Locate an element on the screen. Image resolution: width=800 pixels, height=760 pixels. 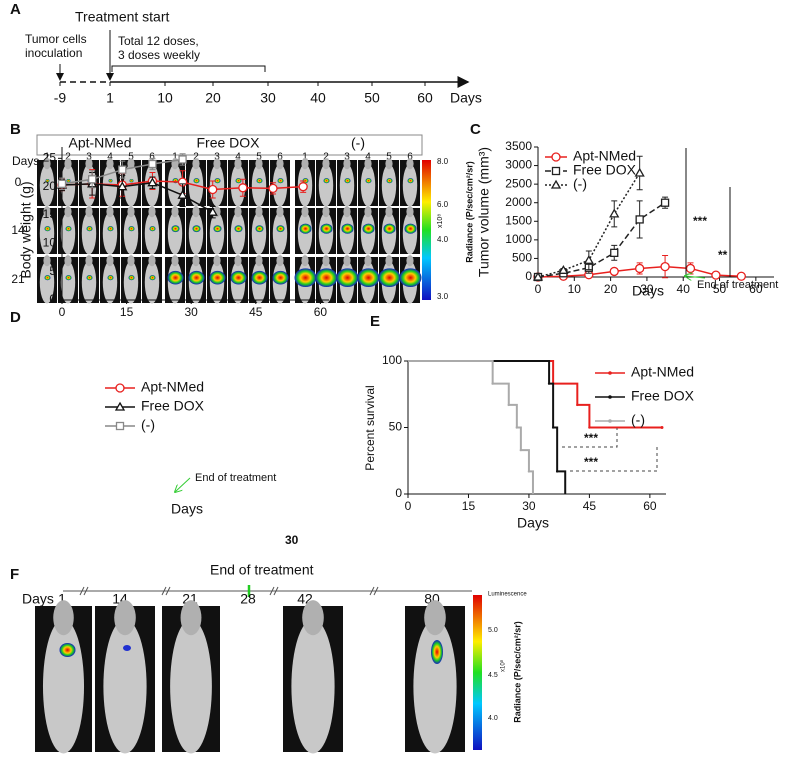
timeline-label: -9 is located at coordinates (60, 98).